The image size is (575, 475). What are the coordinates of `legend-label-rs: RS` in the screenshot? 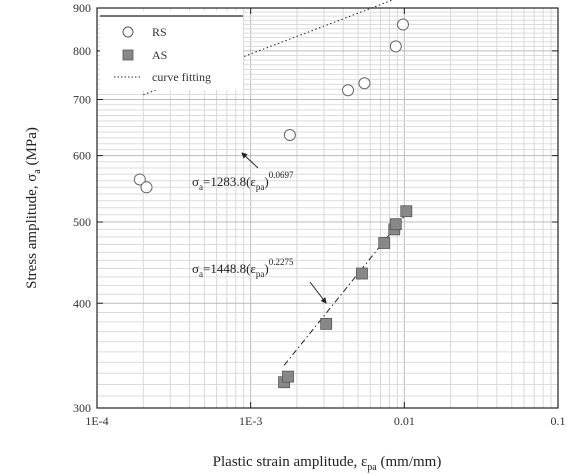 It's located at (159, 32).